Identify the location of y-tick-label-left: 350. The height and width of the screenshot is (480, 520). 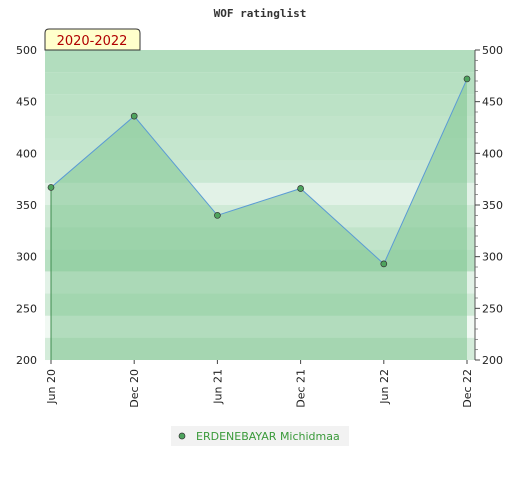
(26, 205).